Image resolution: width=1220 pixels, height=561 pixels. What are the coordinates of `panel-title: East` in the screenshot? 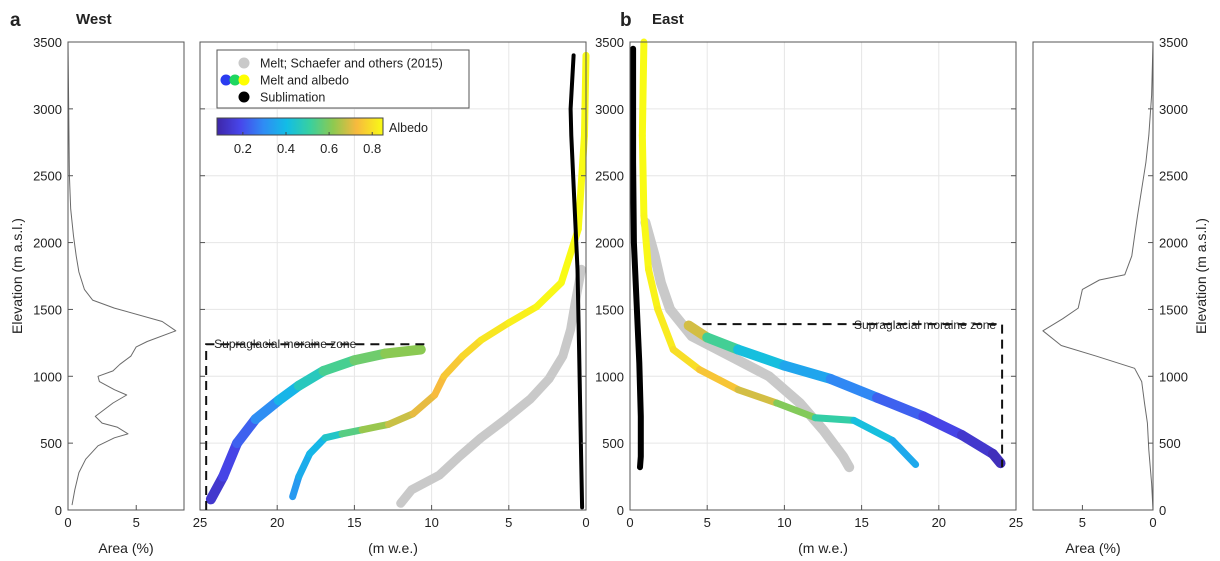 It's located at (668, 19).